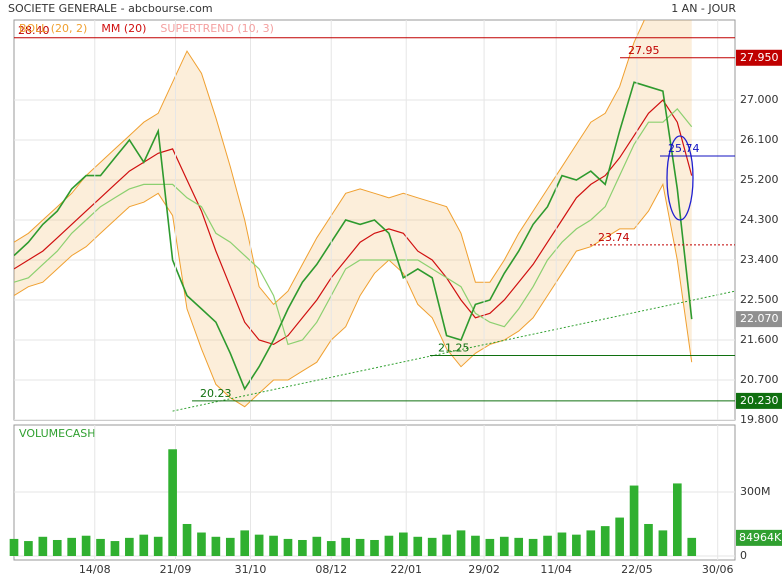 The width and height of the screenshot is (784, 580). I want to click on legend-entry: SUPERTREND (10, 3), so click(217, 28).